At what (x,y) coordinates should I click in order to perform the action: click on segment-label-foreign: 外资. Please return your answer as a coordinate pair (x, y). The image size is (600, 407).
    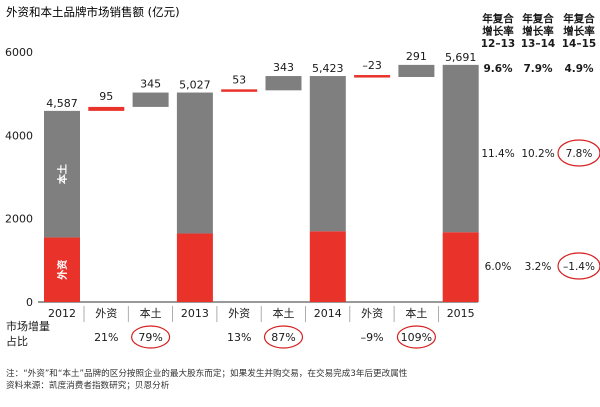
    Looking at the image, I should click on (62, 270).